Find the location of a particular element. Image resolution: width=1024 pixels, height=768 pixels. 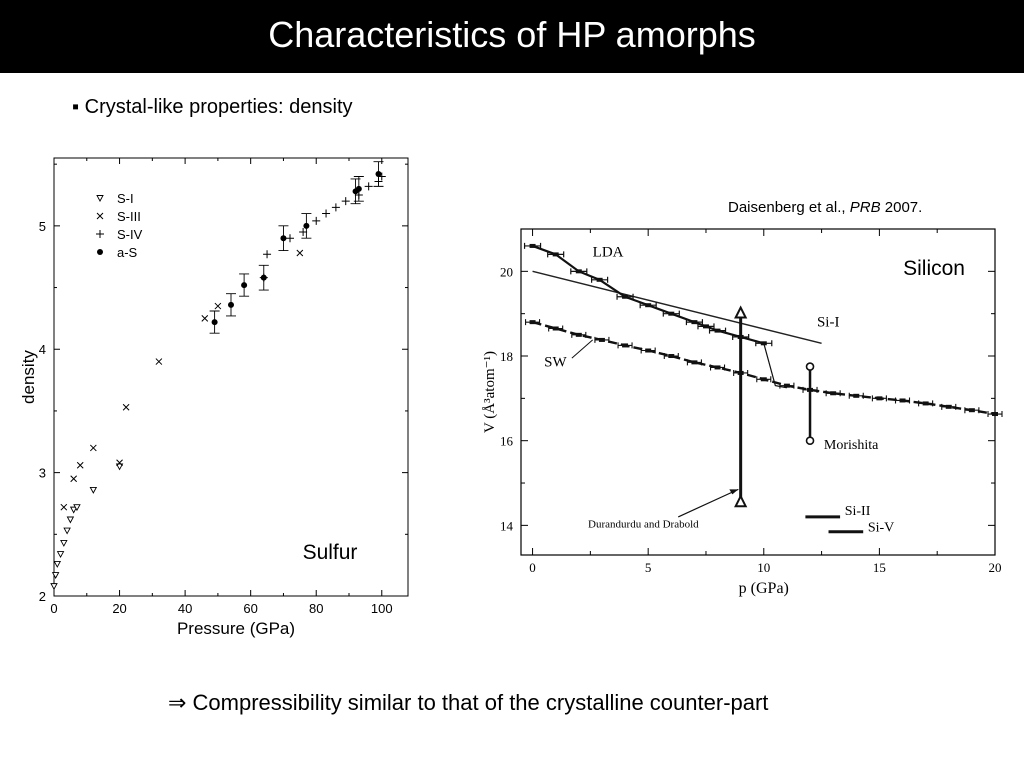

y-axis-label: density is located at coordinates (28, 377).